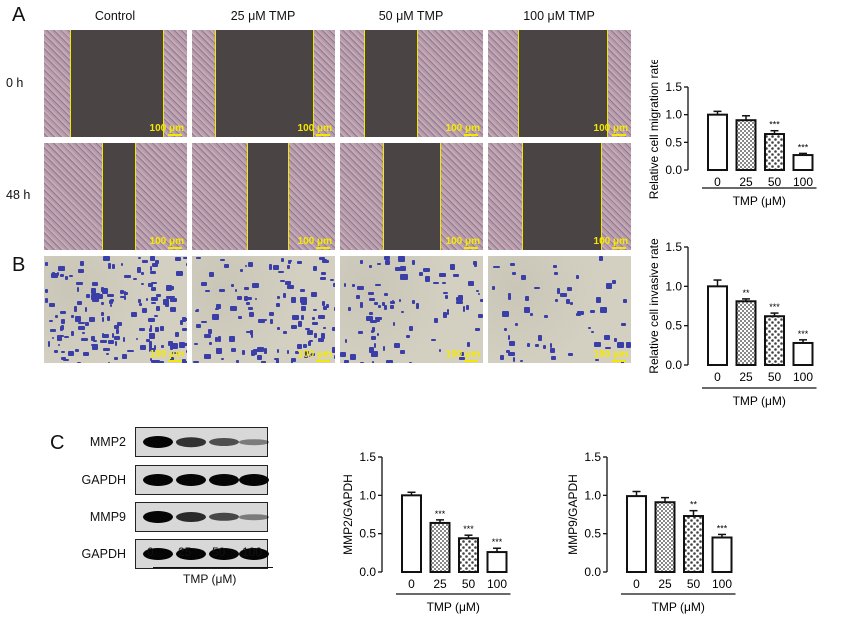 This screenshot has height=625, width=850. What do you see at coordinates (654, 306) in the screenshot?
I see `y-axis-label: Relative cell invasive rate` at bounding box center [654, 306].